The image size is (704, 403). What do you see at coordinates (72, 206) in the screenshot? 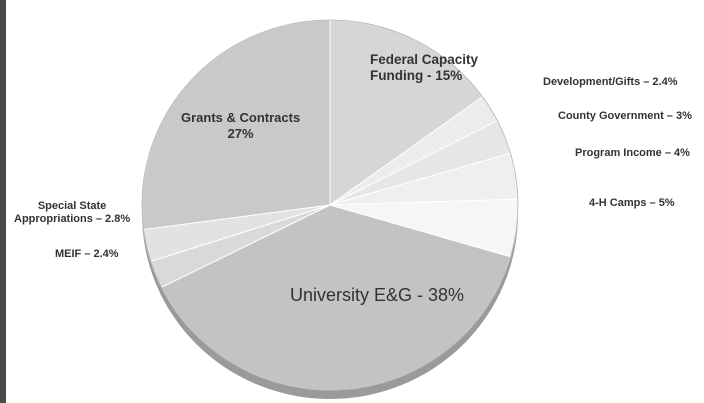
I see `slice-label-line: Special State` at bounding box center [72, 206].